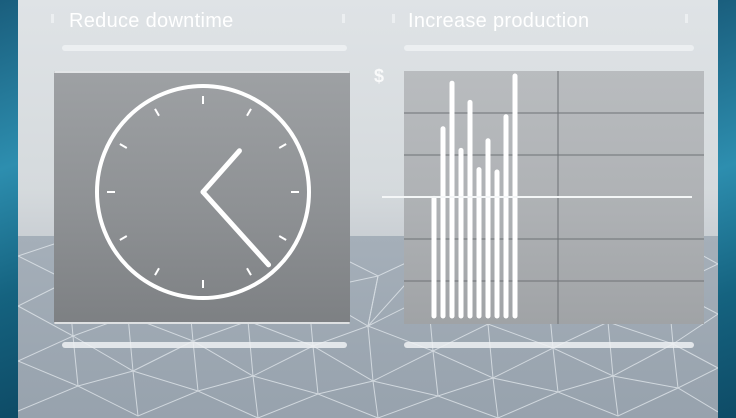  I want to click on left-panel-title: Reduce downtime, so click(151, 21).